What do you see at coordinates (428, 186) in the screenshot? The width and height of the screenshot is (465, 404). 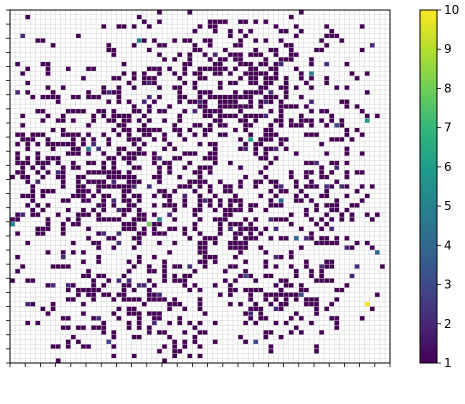 I see `colorbar-frame` at bounding box center [428, 186].